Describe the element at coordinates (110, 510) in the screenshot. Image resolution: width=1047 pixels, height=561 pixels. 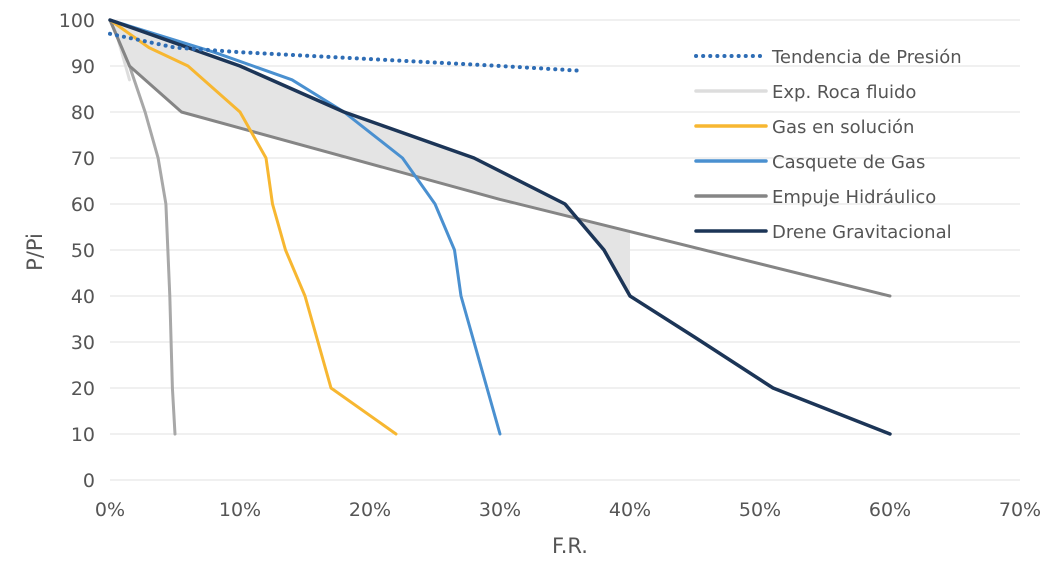
I see `x-tick-label: 0%` at that location.